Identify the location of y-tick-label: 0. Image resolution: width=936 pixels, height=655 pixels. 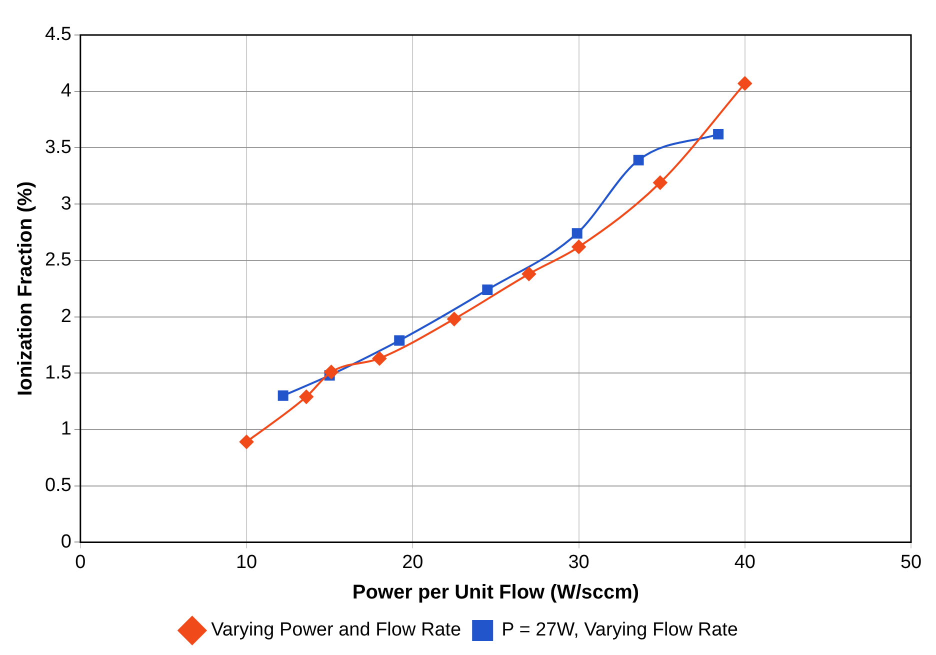
(66, 541).